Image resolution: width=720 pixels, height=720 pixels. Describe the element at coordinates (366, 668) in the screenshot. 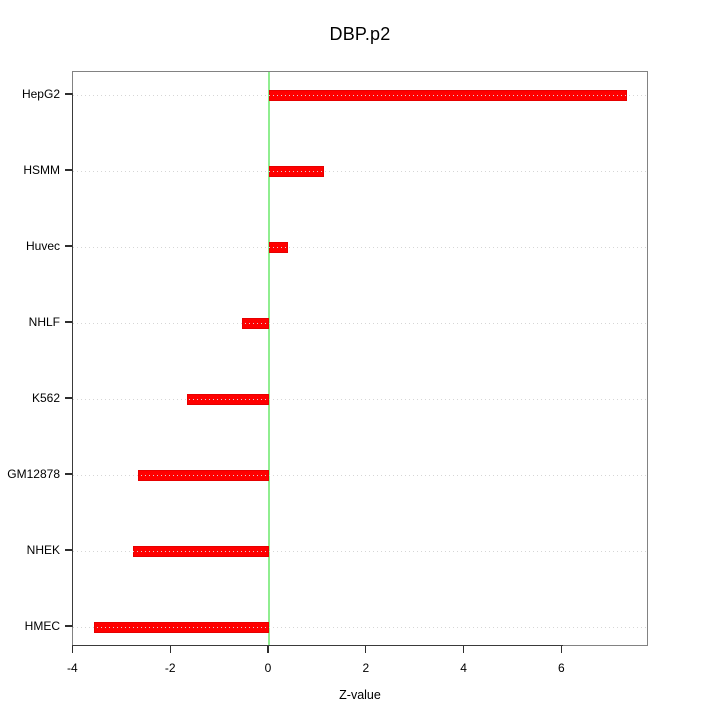

I see `x-axis-tick-label: 2` at that location.